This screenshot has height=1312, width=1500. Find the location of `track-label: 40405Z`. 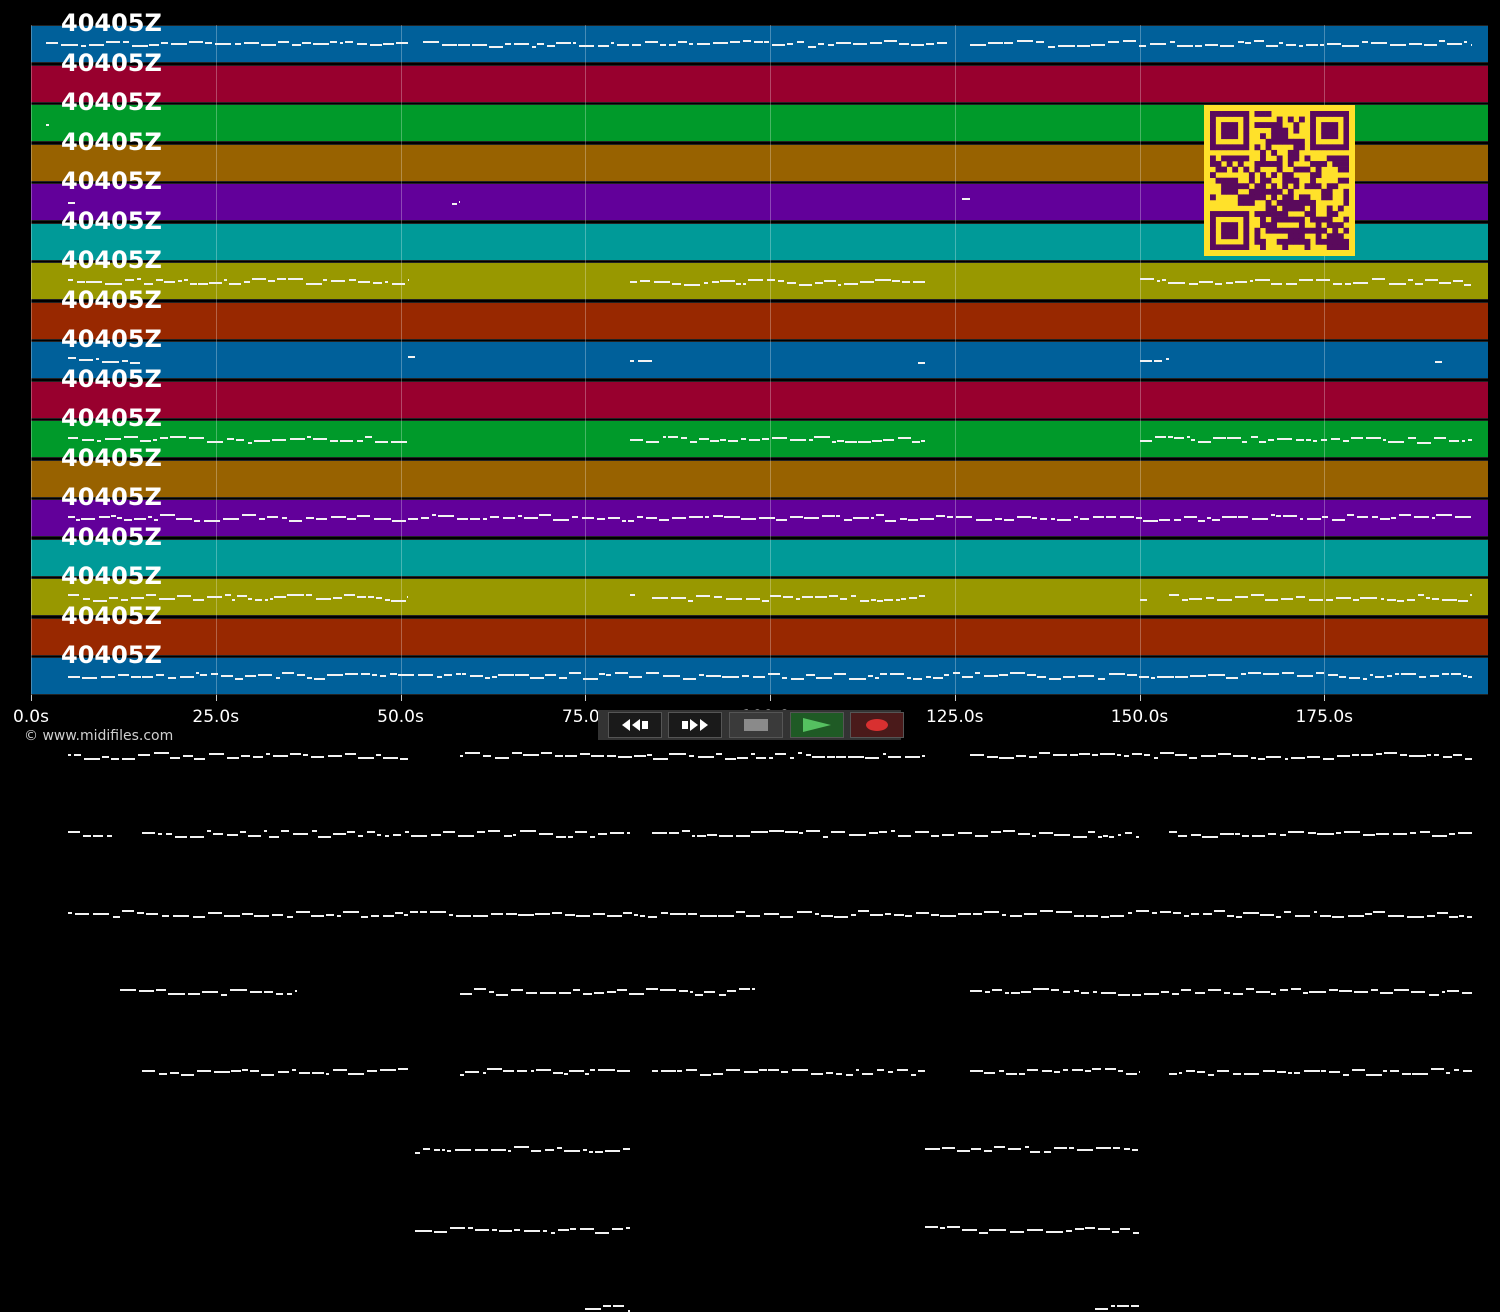

track-label: 40405Z is located at coordinates (111, 63).